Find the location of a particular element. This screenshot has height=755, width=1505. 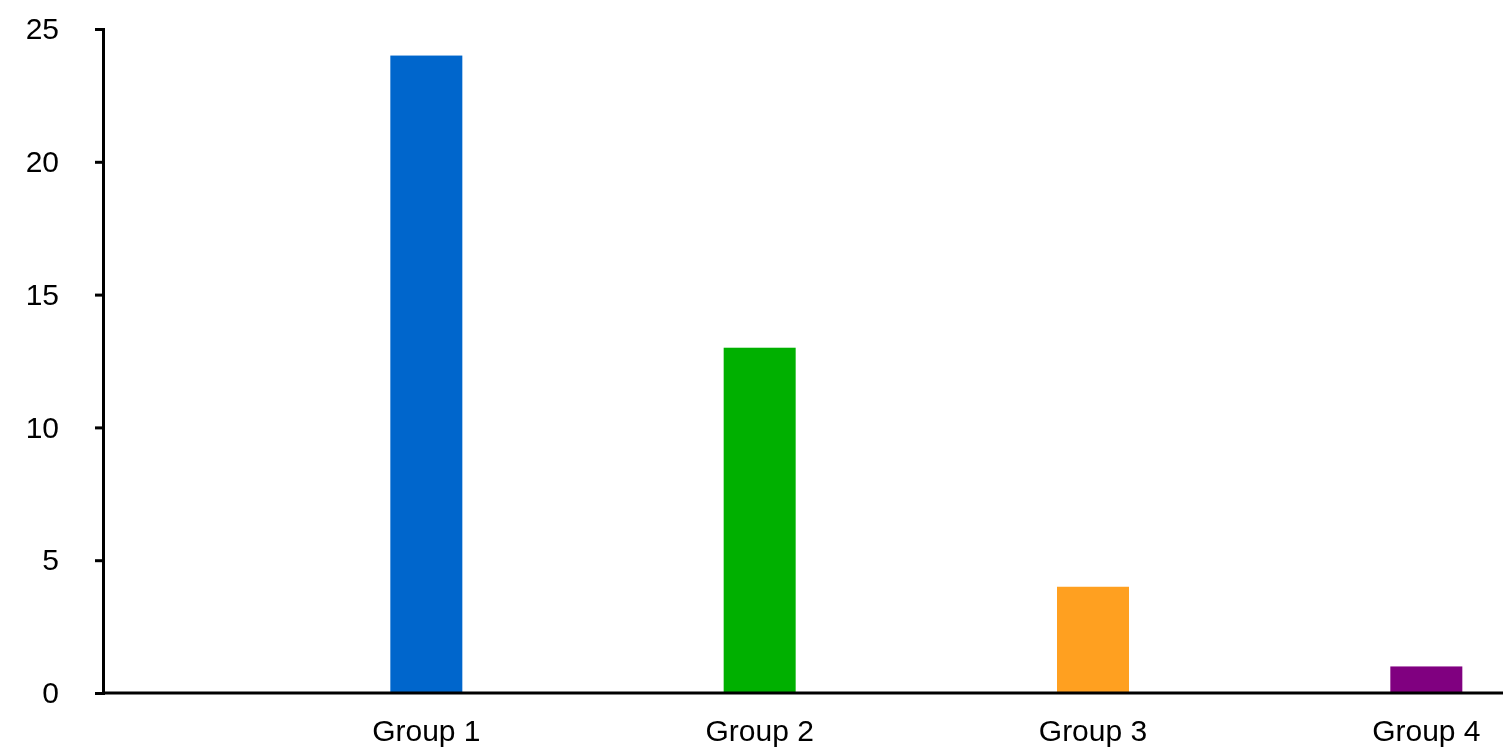

y-tick-label: 15 is located at coordinates (42, 294).